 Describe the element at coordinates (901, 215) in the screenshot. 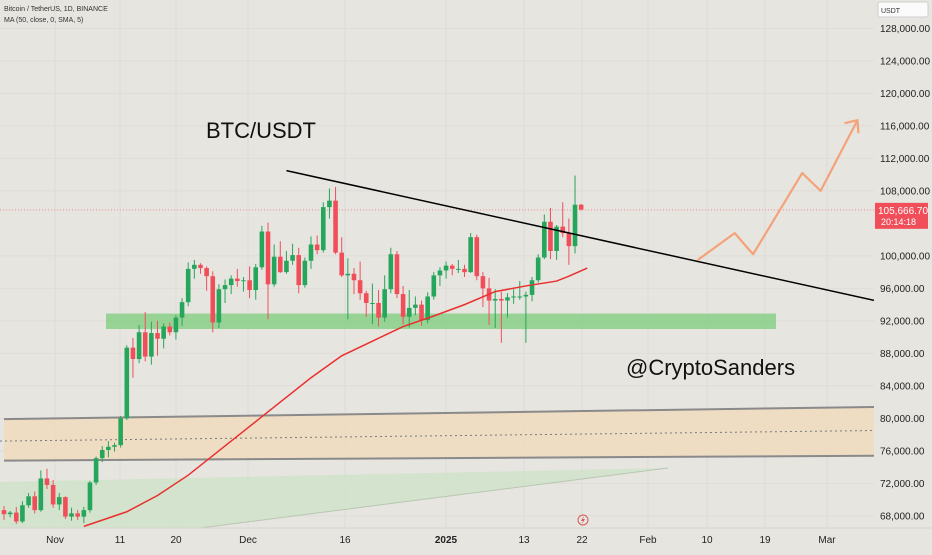

I see `current-price-tag: 105,666.70 20:14:18` at that location.